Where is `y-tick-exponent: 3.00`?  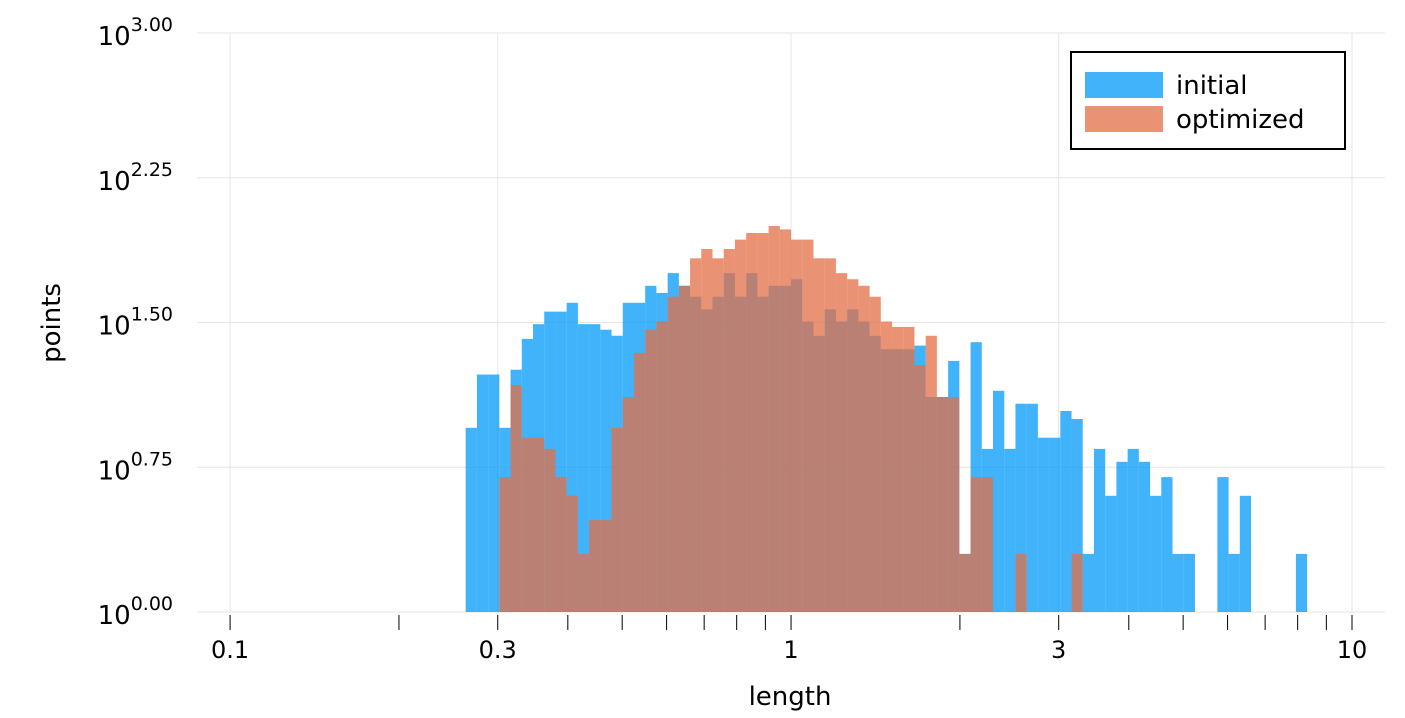 y-tick-exponent: 3.00 is located at coordinates (152, 25).